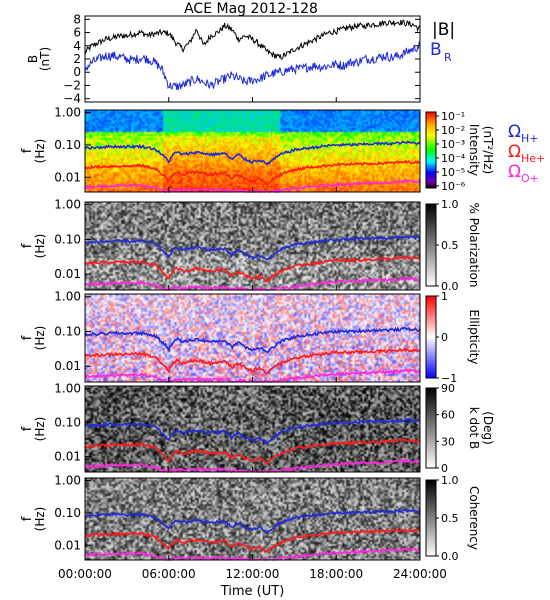 The height and width of the screenshot is (600, 550). I want to click on x-axis-label: Time (UT), so click(252, 591).